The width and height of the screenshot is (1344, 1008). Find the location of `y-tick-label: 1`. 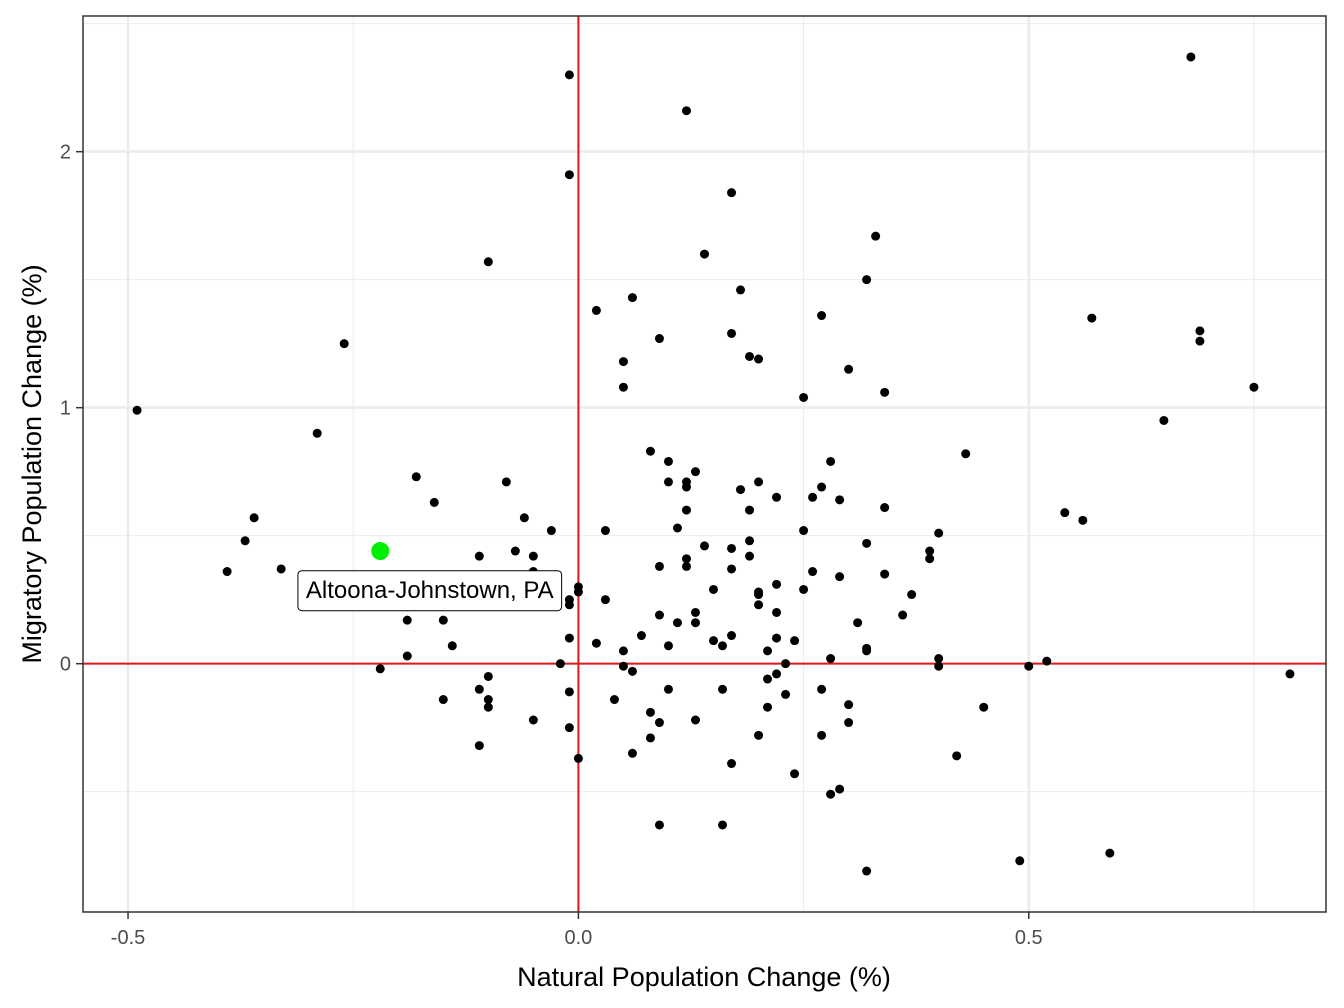

y-tick-label: 1 is located at coordinates (65, 409).